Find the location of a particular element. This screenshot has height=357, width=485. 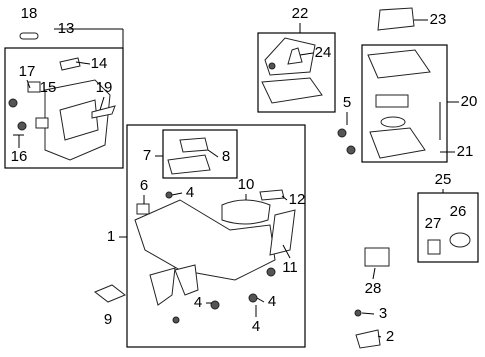

callout-label: 28 is located at coordinates (373, 288).